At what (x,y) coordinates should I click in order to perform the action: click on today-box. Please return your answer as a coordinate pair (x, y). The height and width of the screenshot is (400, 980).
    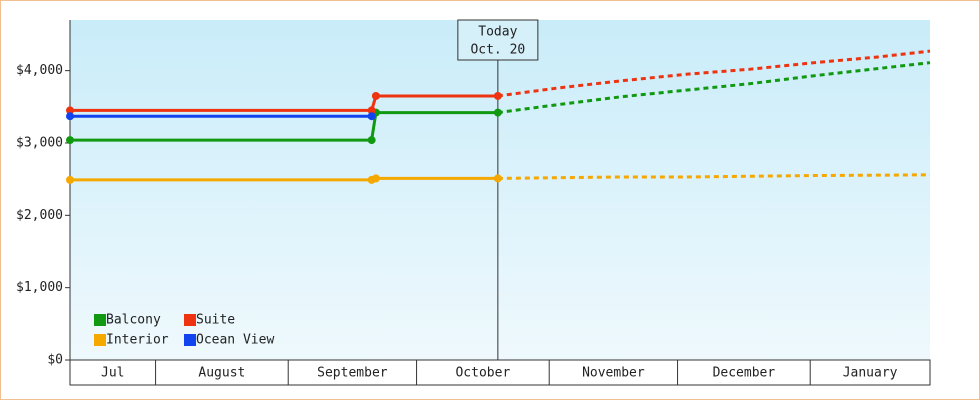
    Looking at the image, I should click on (498, 40).